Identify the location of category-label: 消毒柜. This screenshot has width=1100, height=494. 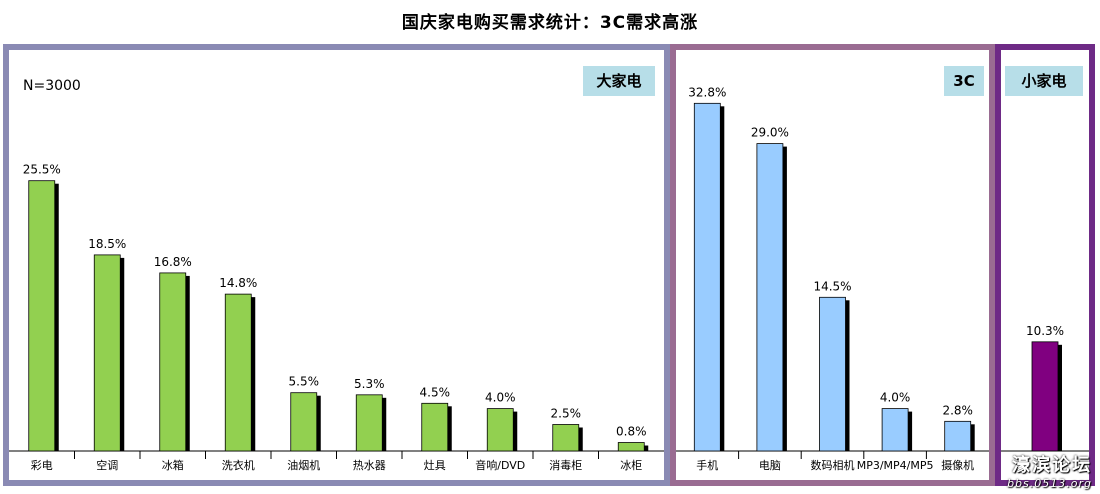
(565, 465).